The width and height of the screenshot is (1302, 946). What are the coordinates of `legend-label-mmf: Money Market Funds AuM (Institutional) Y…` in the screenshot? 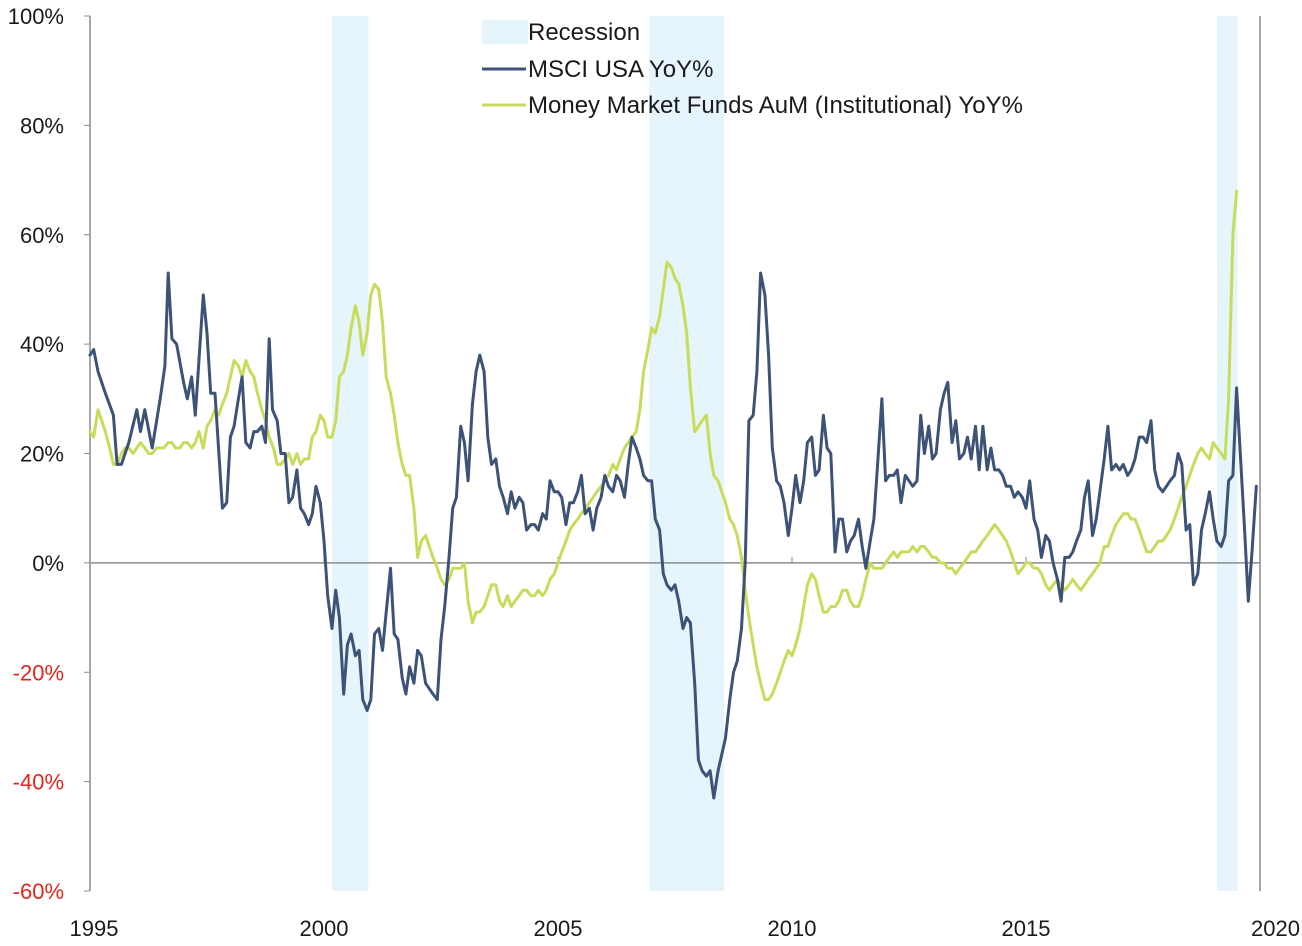 It's located at (775, 105).